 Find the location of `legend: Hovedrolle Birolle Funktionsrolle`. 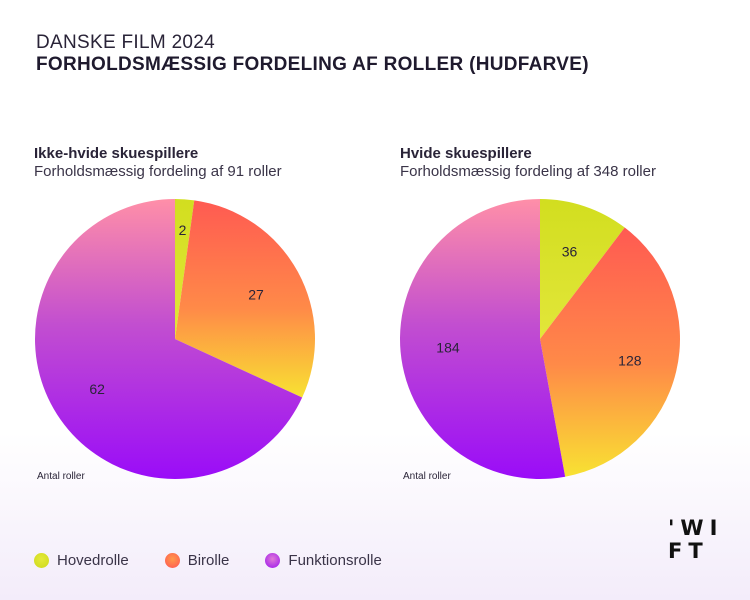

legend: Hovedrolle Birolle Funktionsrolle is located at coordinates (208, 560).